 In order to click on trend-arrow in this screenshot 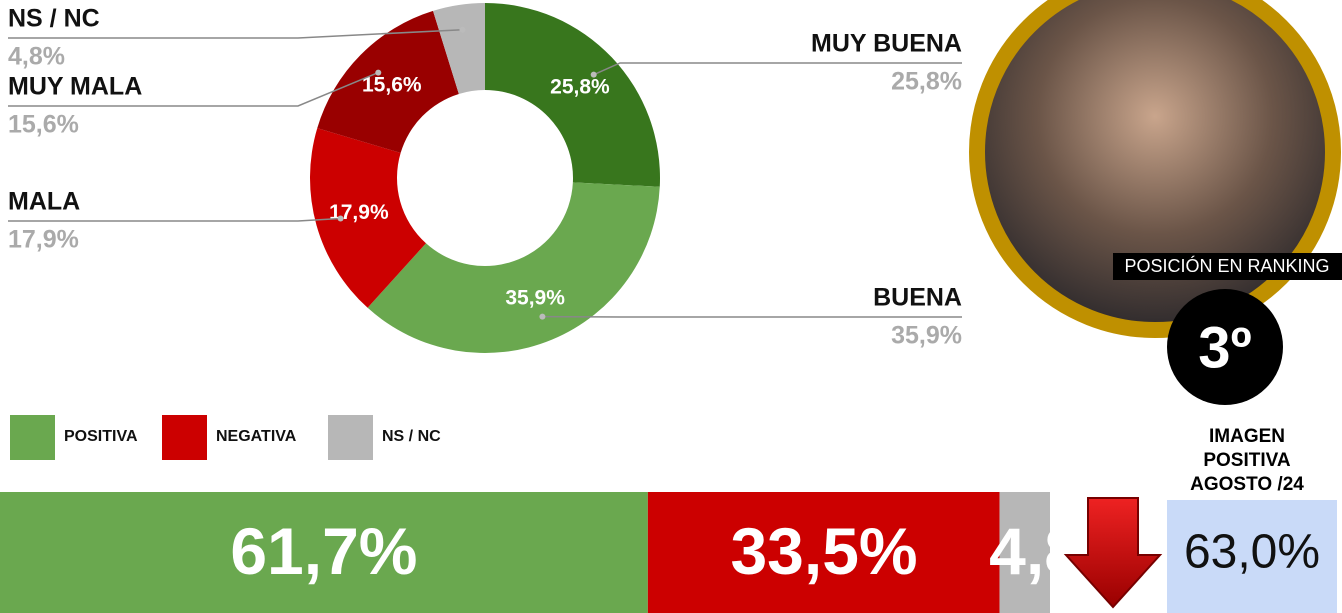, I will do `click(1113, 553)`.